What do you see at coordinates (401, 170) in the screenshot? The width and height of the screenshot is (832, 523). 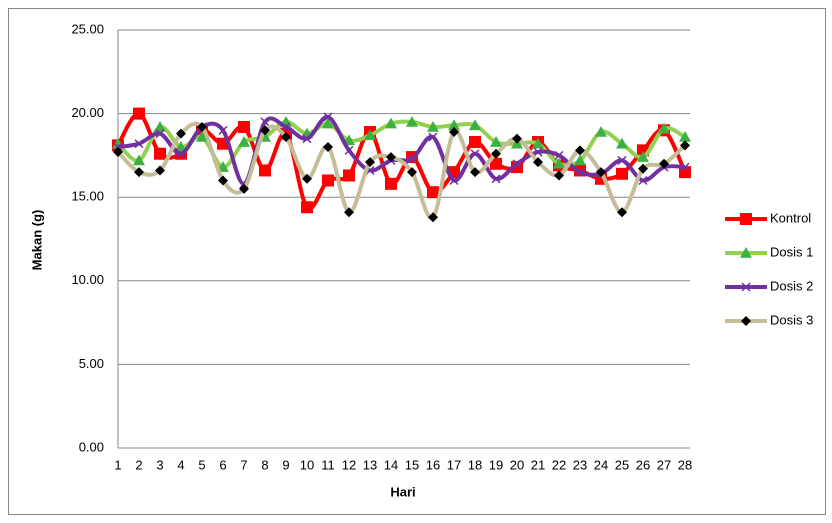 I see `series-line` at bounding box center [401, 170].